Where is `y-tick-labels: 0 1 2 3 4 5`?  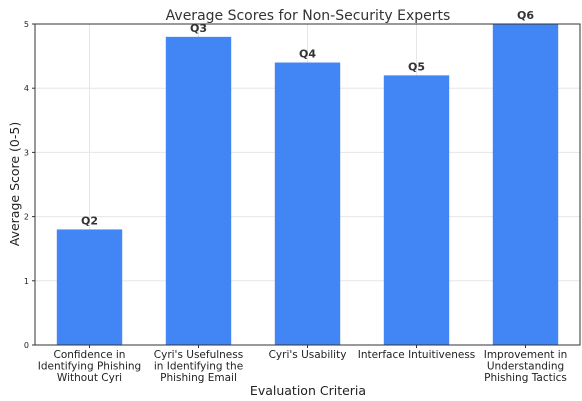 y-tick-labels: 0 1 2 3 4 5 is located at coordinates (26, 185).